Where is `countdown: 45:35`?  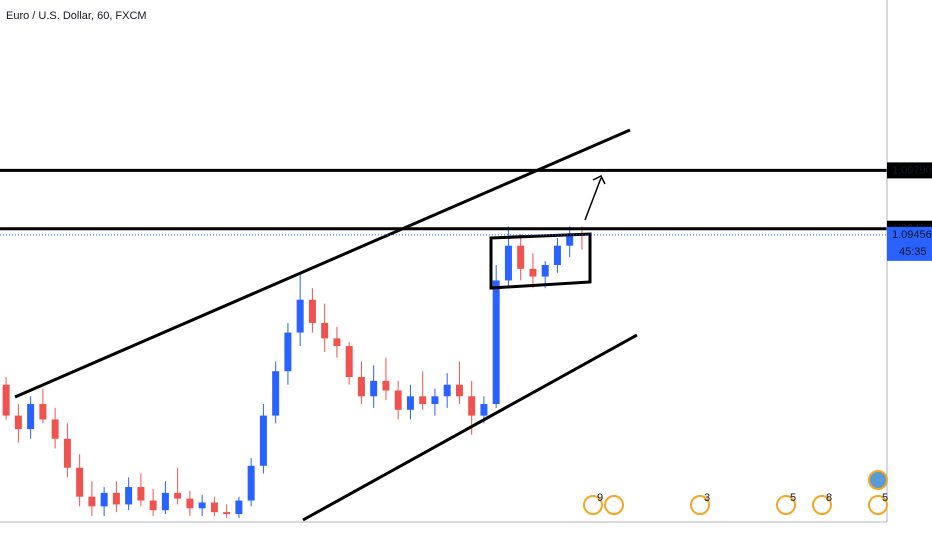 countdown: 45:35 is located at coordinates (913, 252).